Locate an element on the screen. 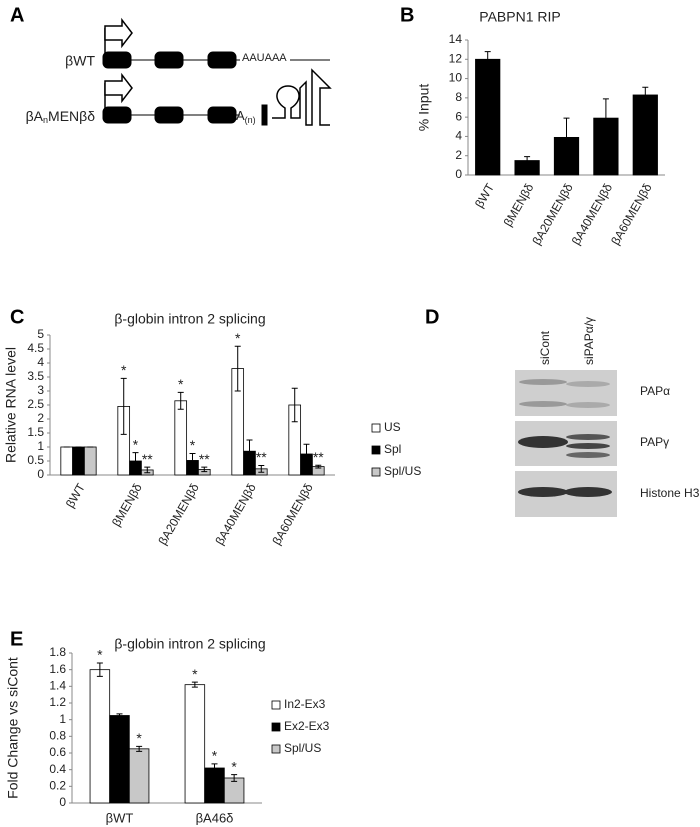 This screenshot has height=827, width=700. construct-label: βAnMENβδ is located at coordinates (61, 117).